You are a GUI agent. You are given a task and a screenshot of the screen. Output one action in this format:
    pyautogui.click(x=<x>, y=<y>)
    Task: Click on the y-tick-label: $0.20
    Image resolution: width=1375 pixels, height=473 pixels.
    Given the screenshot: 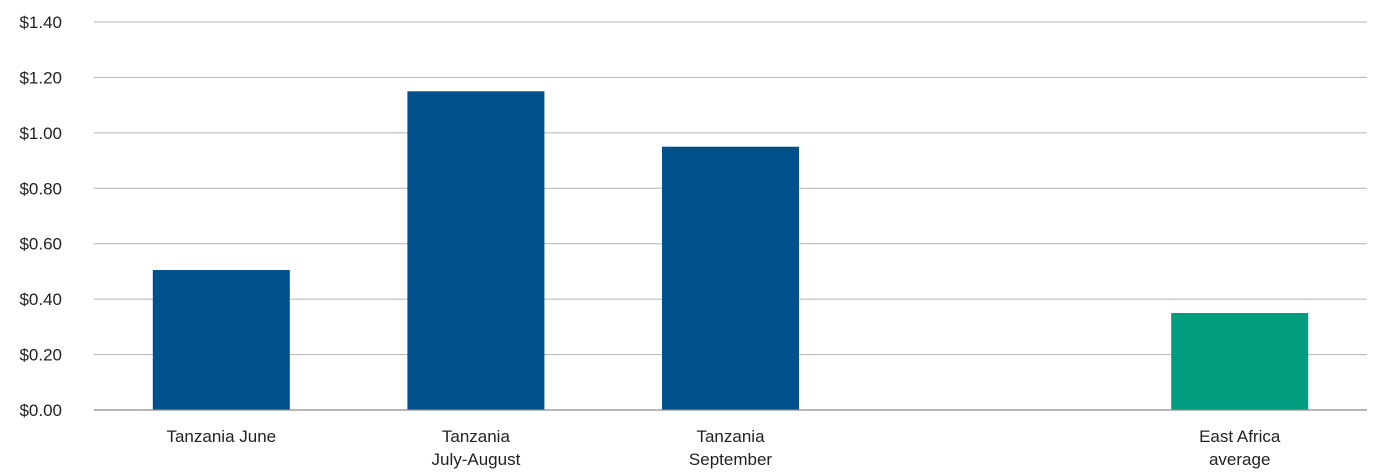 What is the action you would take?
    pyautogui.click(x=40, y=355)
    